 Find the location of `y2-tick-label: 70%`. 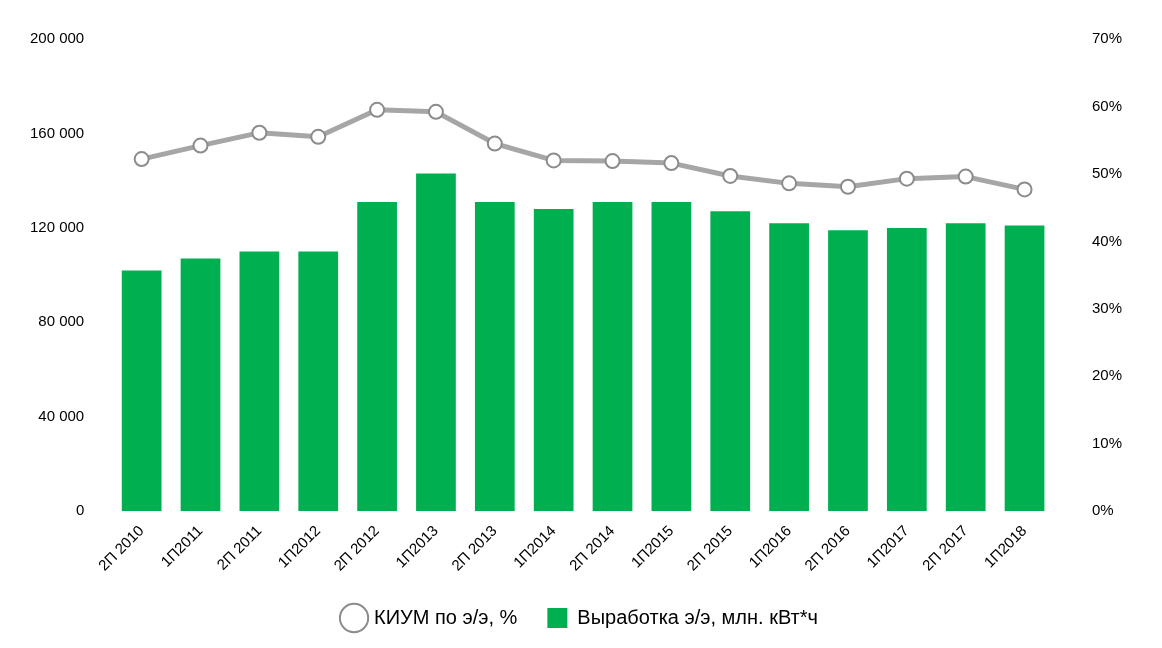

y2-tick-label: 70% is located at coordinates (1107, 38).